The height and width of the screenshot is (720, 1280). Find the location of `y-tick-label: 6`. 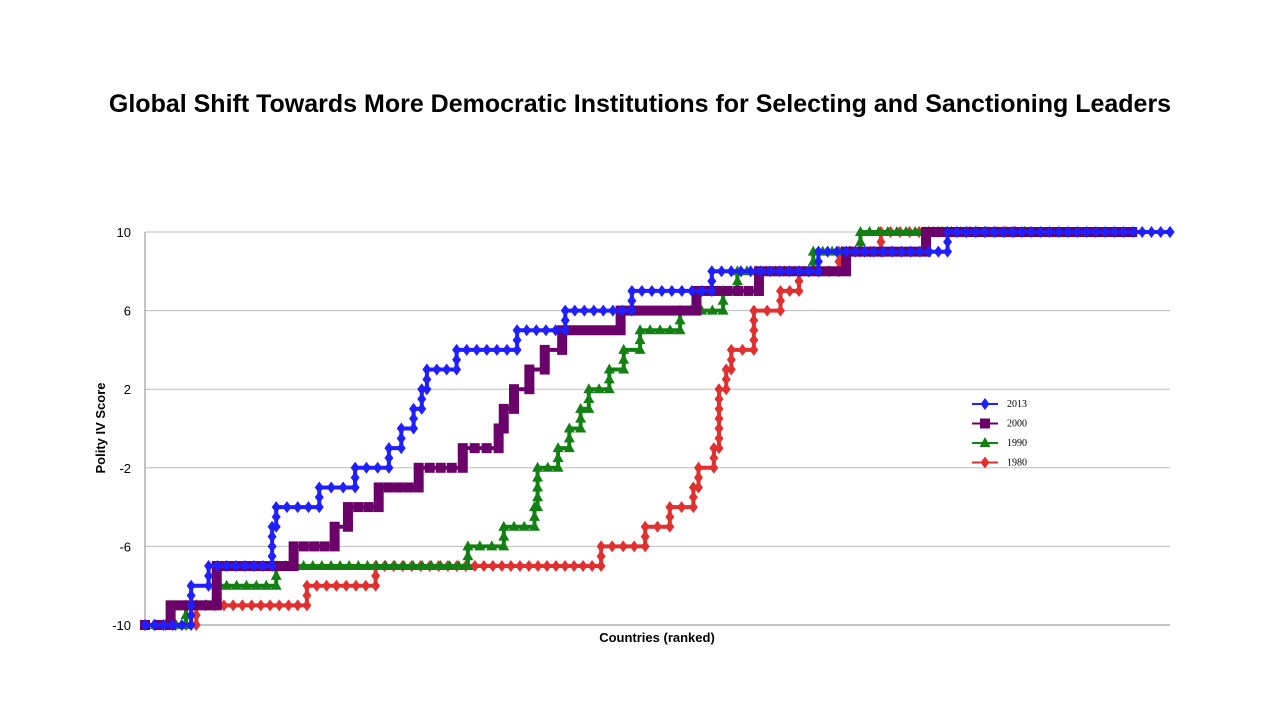

y-tick-label: 6 is located at coordinates (127, 311).